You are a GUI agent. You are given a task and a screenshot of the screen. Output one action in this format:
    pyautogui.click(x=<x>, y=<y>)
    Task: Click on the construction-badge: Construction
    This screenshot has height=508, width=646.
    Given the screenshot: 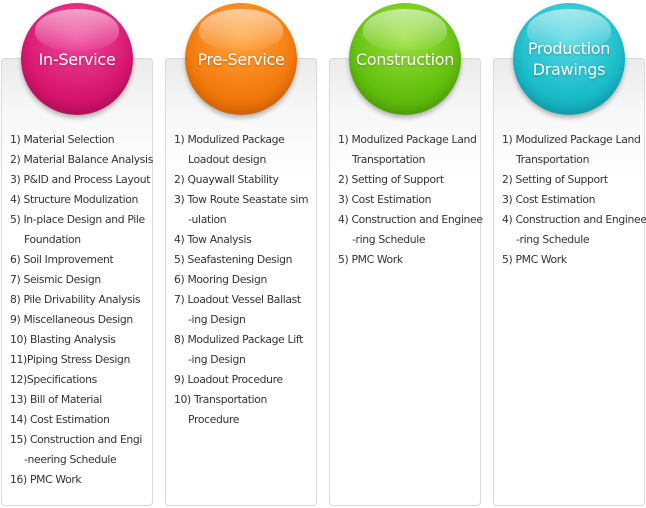 What is the action you would take?
    pyautogui.click(x=405, y=59)
    